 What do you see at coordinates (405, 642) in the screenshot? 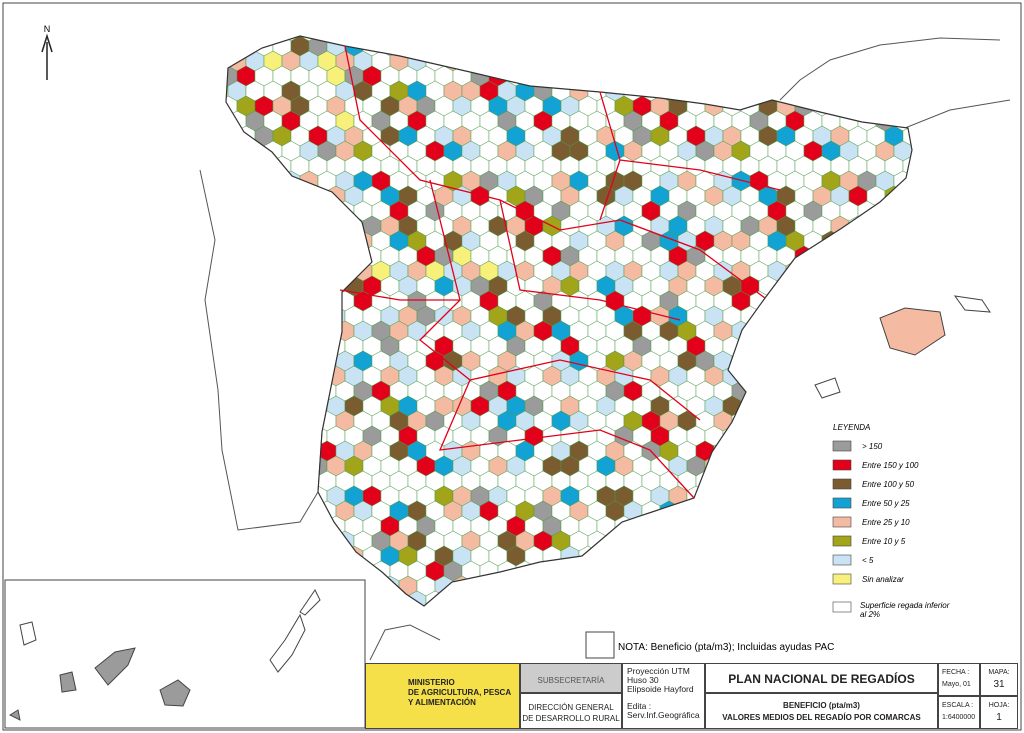
I see `africa` at bounding box center [405, 642].